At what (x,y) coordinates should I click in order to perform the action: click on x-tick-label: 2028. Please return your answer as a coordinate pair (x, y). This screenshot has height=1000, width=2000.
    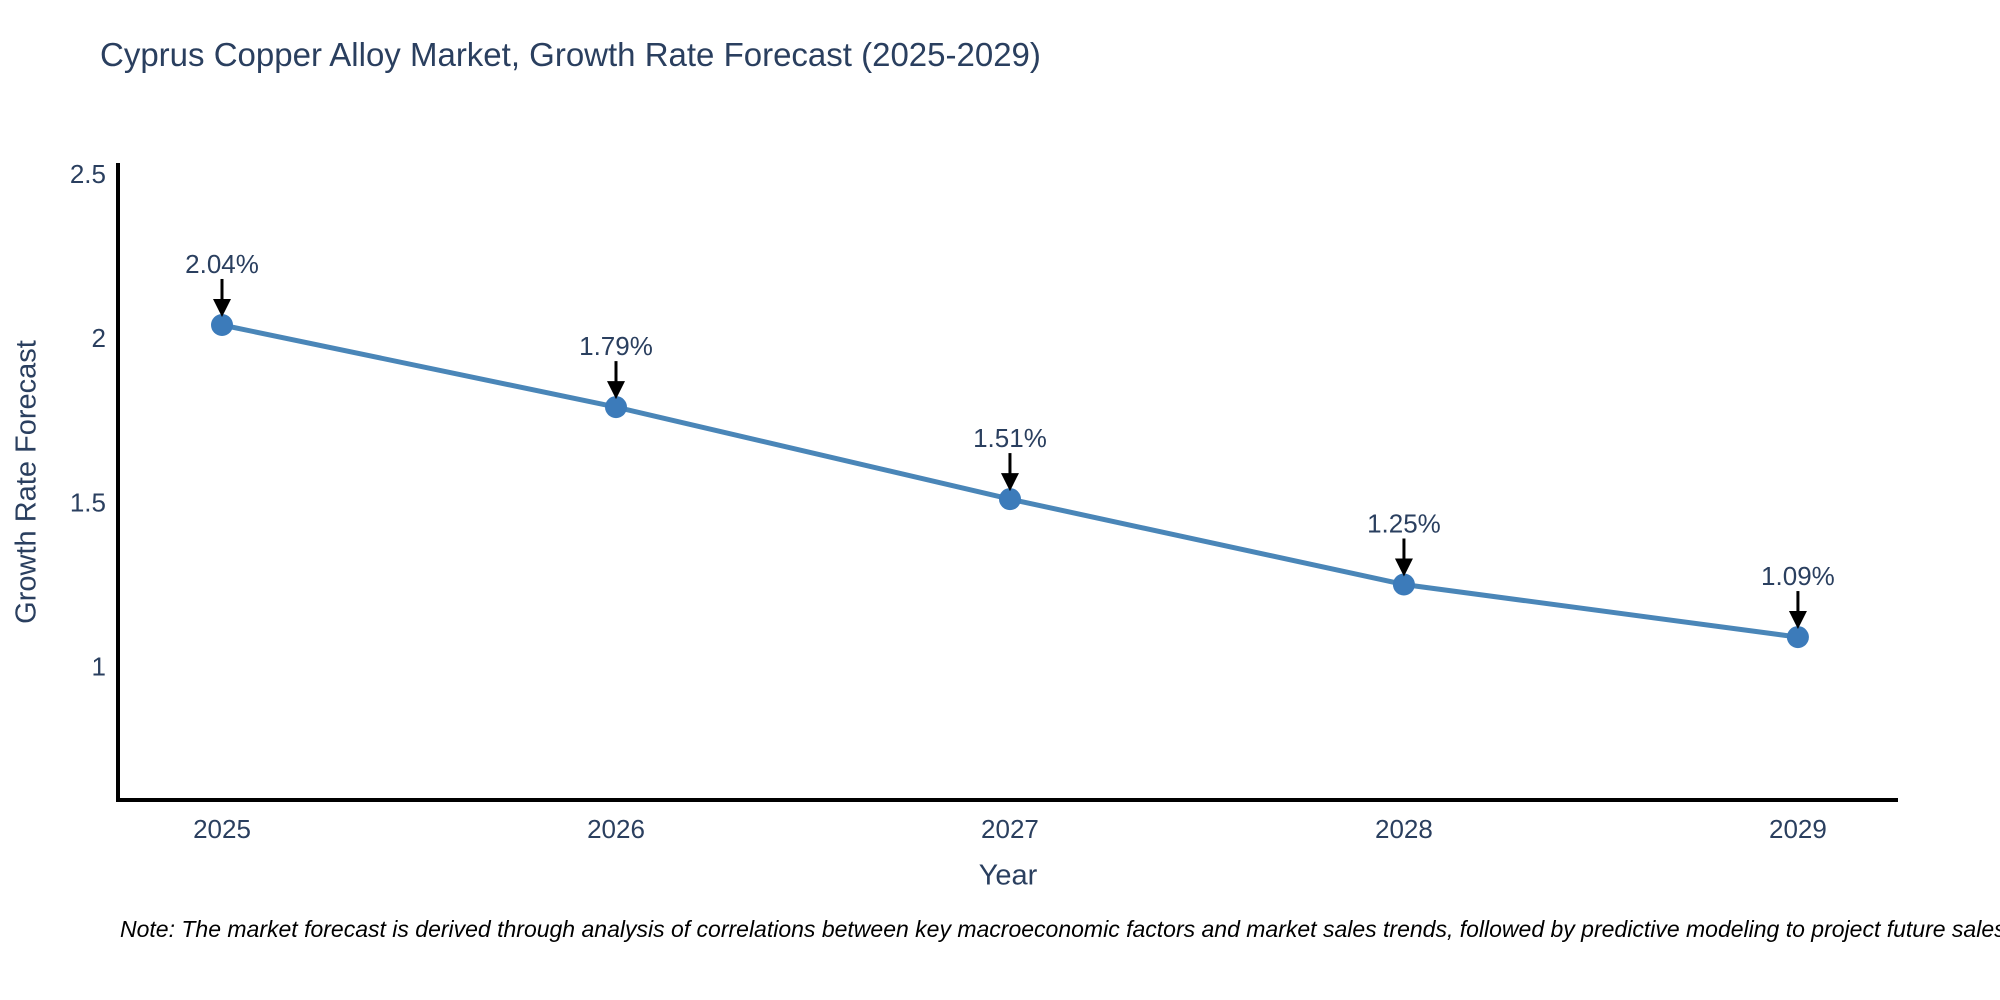
    Looking at the image, I should click on (1404, 829).